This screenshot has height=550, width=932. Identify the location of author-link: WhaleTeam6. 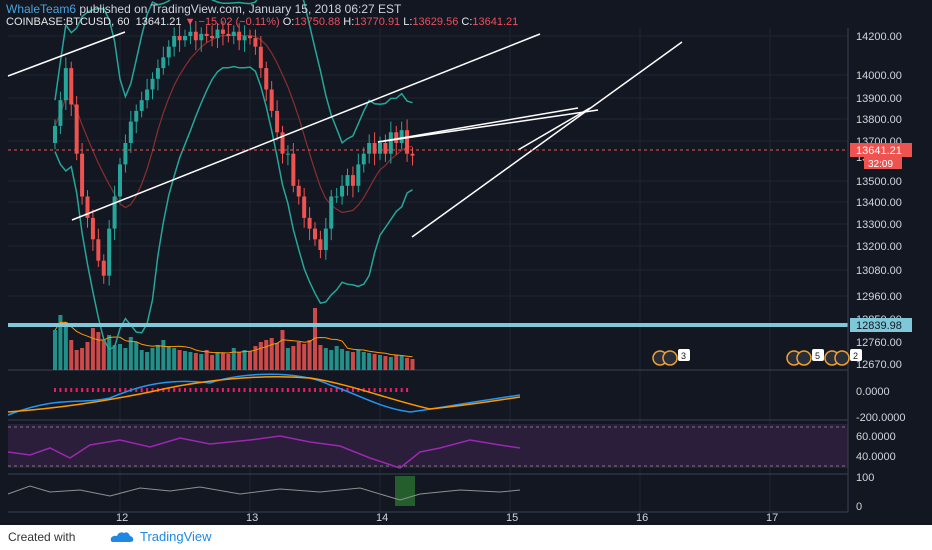
(41, 9).